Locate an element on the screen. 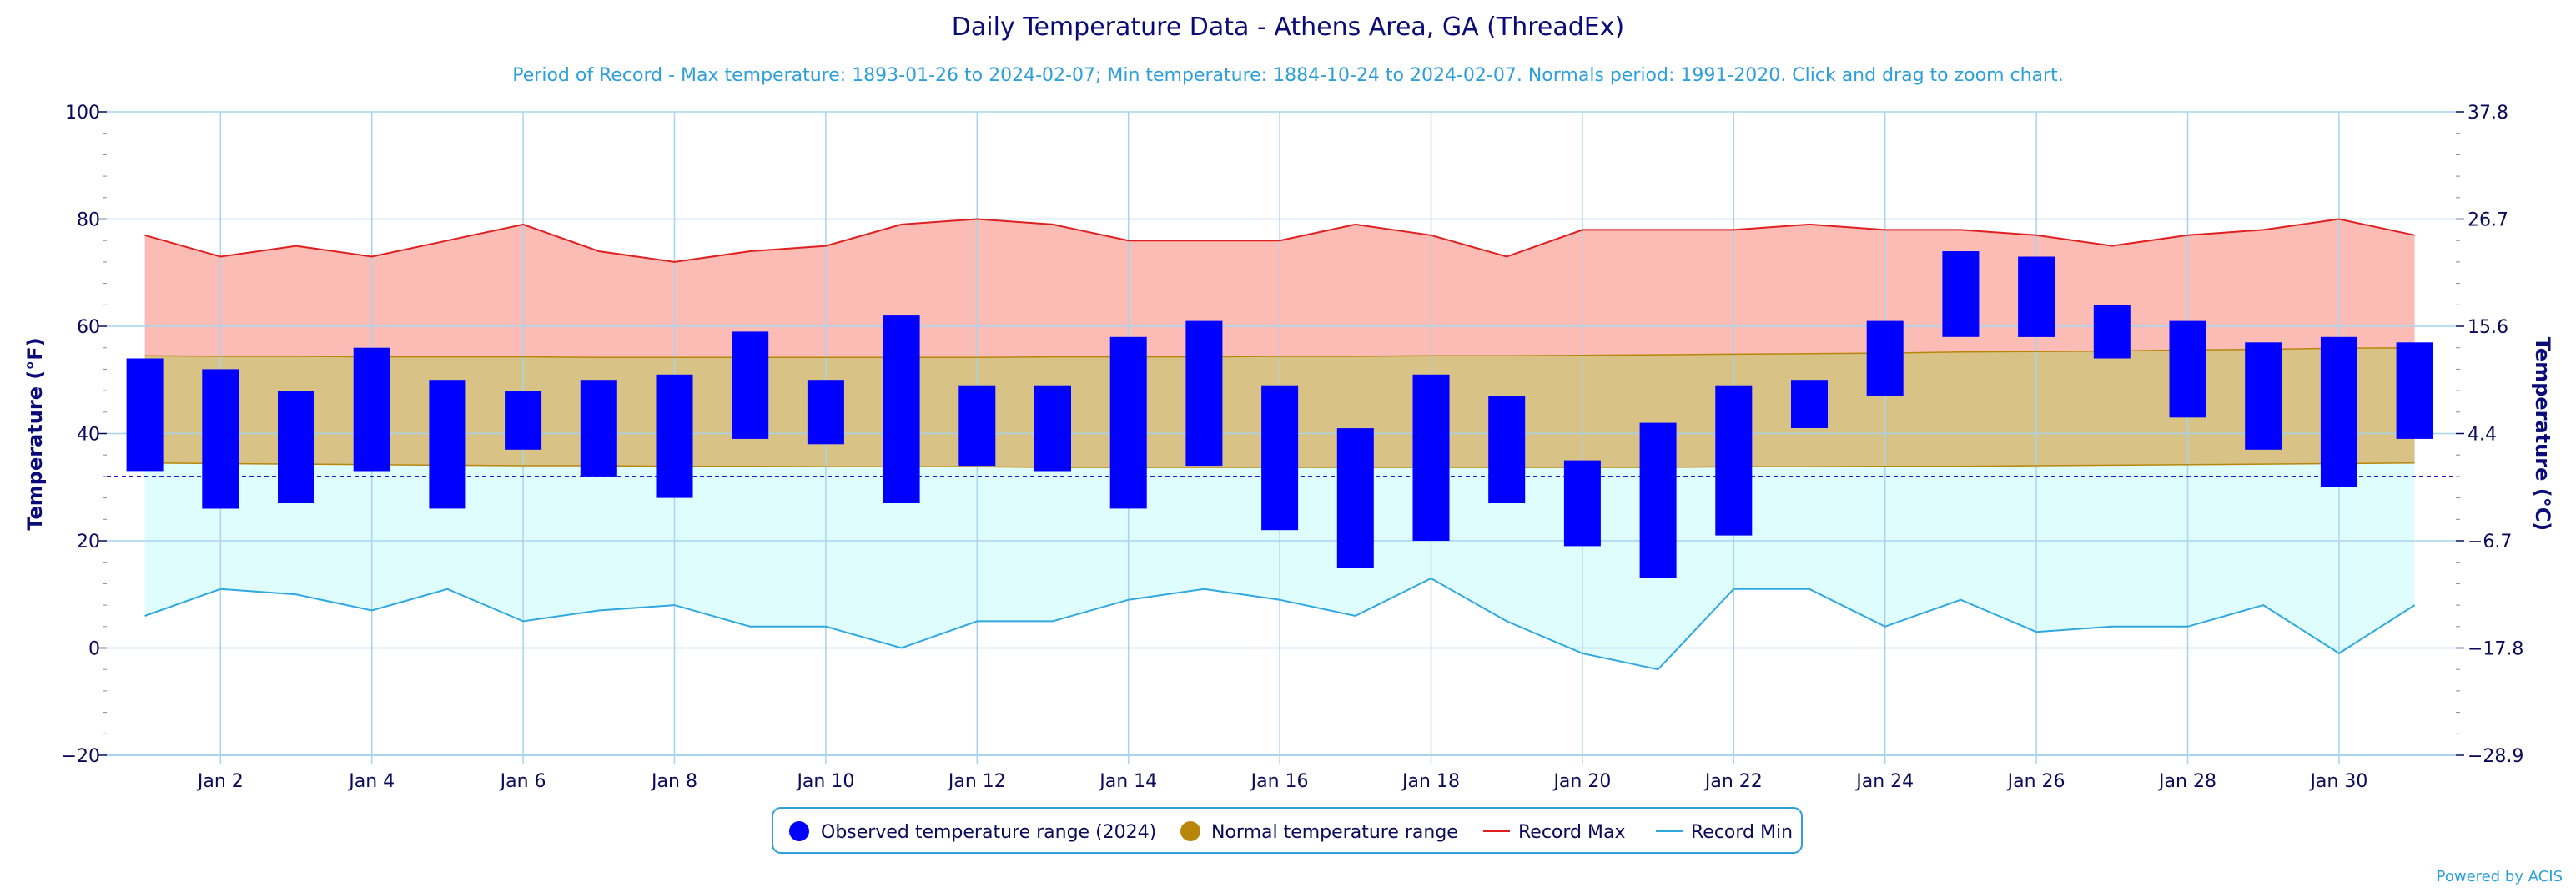  x-tick-label: Jan 24 is located at coordinates (1884, 781).